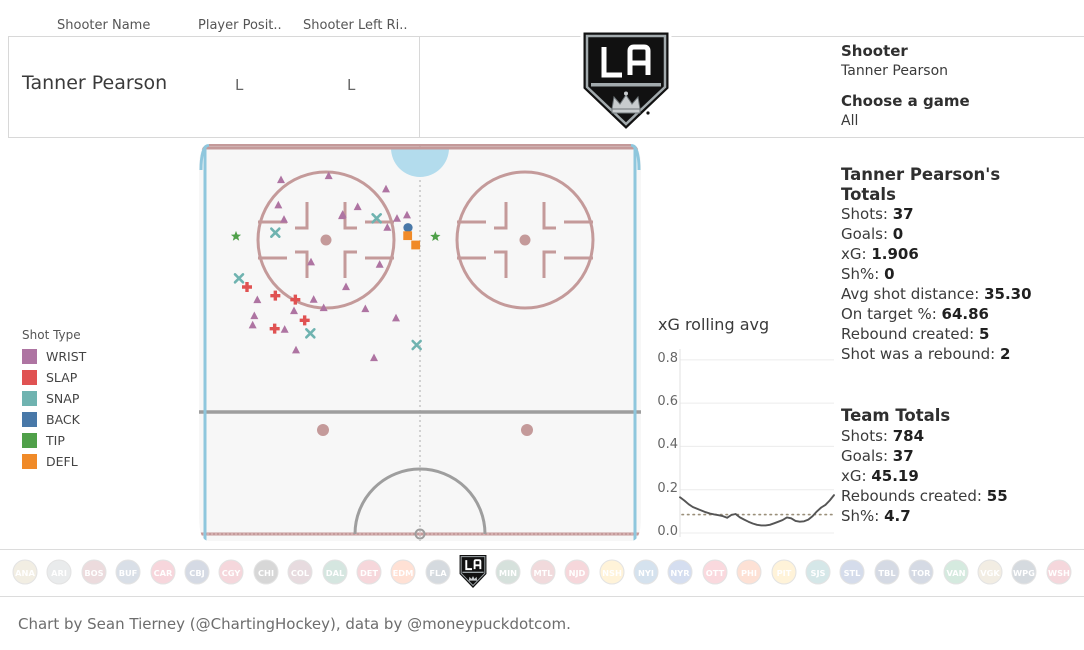 Image resolution: width=1084 pixels, height=650 pixels. What do you see at coordinates (473, 574) in the screenshot?
I see `team-logo-la` at bounding box center [473, 574].